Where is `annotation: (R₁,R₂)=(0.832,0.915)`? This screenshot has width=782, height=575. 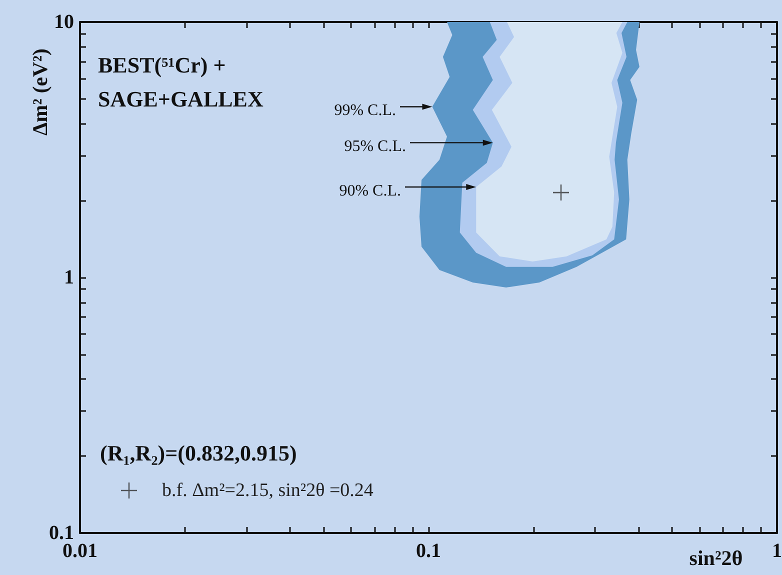 annotation: (R₁,R₂)=(0.832,0.915) is located at coordinates (198, 453).